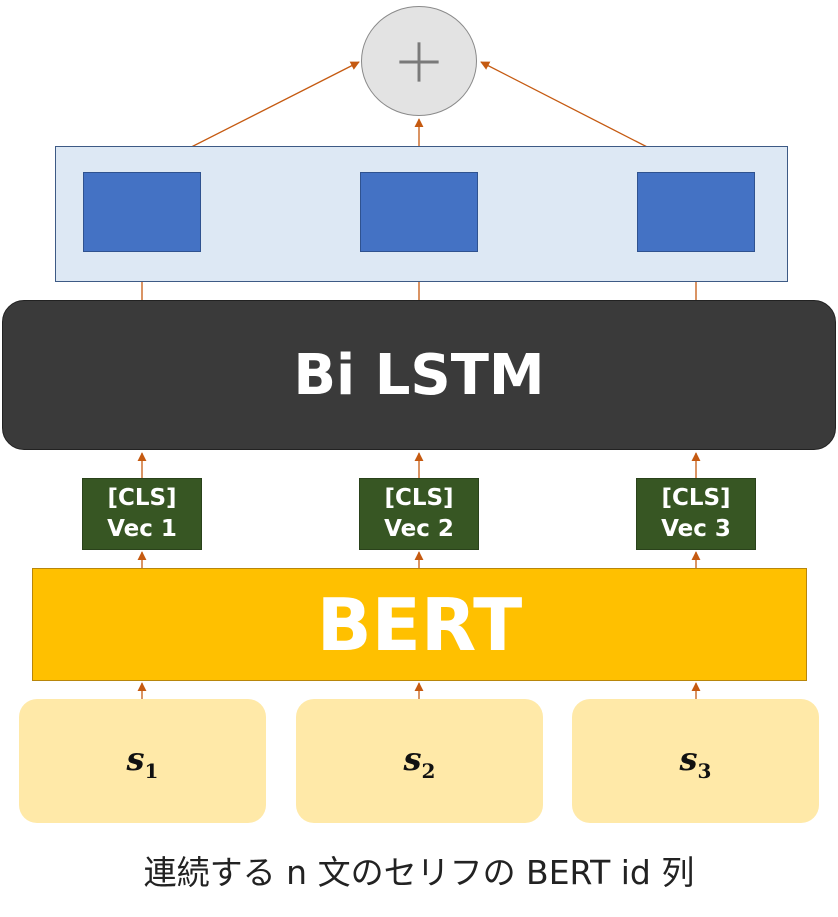 This screenshot has height=917, width=838. I want to click on diagram-caption: 連続する n 文のセリフの BERT id 列, so click(419, 870).